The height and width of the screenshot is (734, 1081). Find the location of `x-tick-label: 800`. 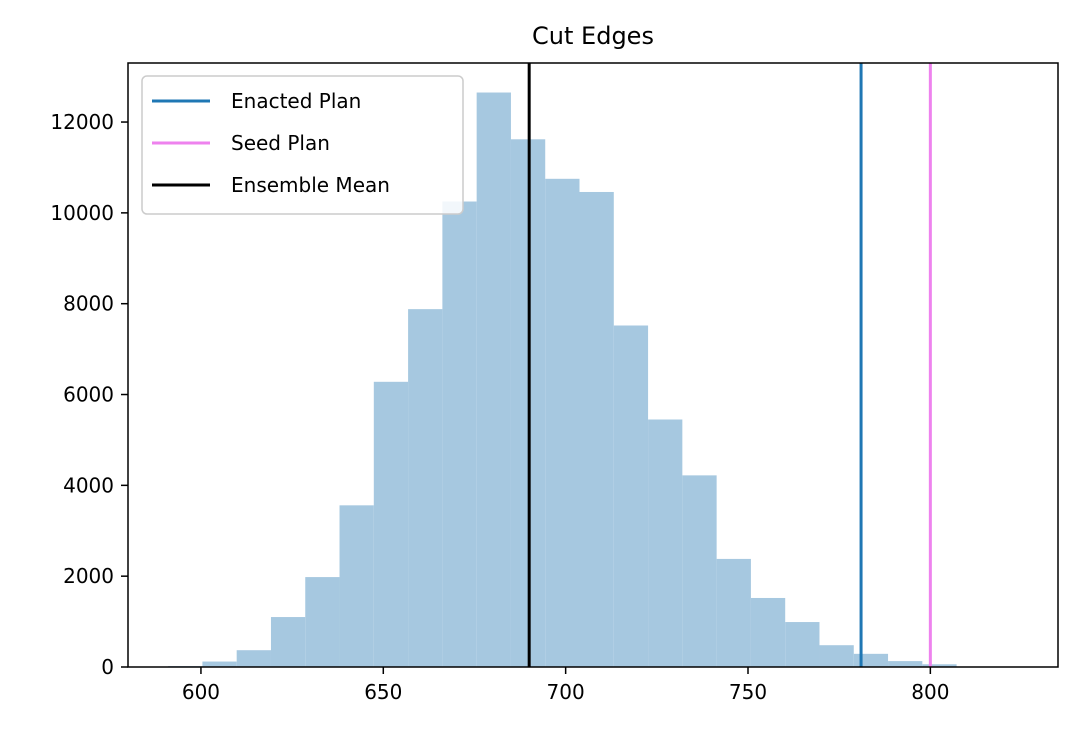

x-tick-label: 800 is located at coordinates (930, 692).